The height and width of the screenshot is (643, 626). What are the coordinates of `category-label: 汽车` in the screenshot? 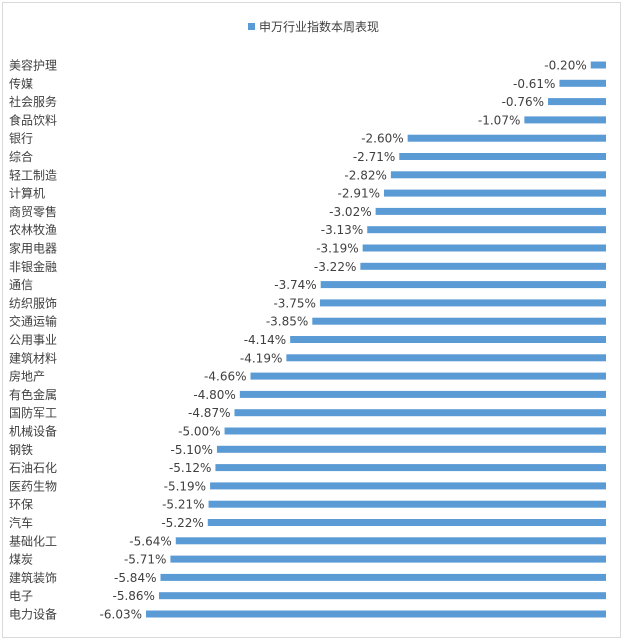 It's located at (21, 522).